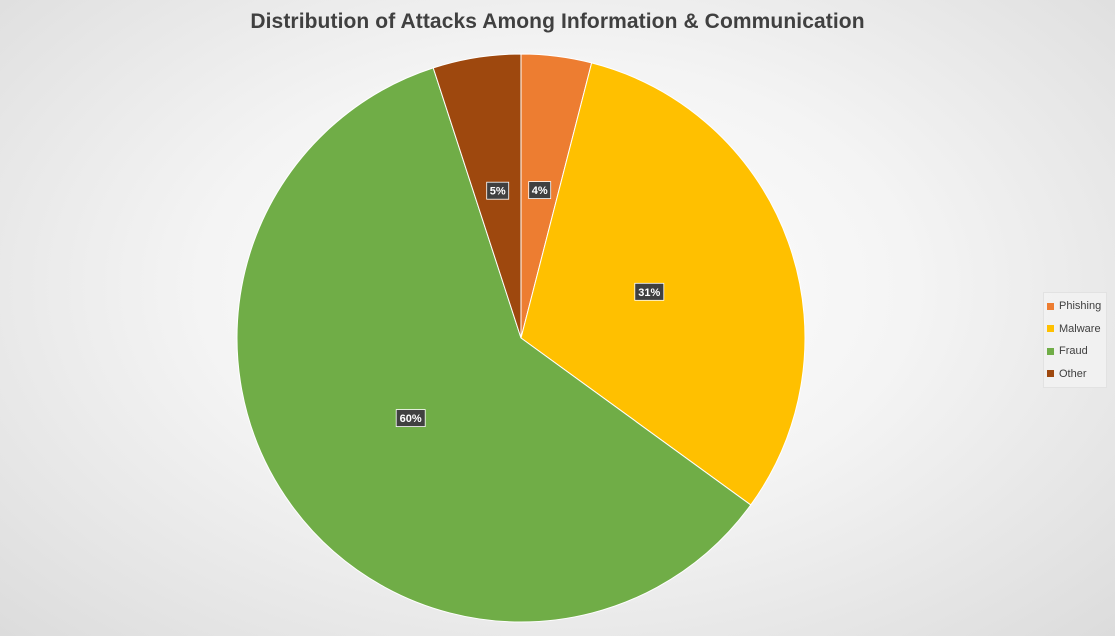 This screenshot has height=636, width=1115. What do you see at coordinates (1073, 373) in the screenshot?
I see `legend-label-other: Other` at bounding box center [1073, 373].